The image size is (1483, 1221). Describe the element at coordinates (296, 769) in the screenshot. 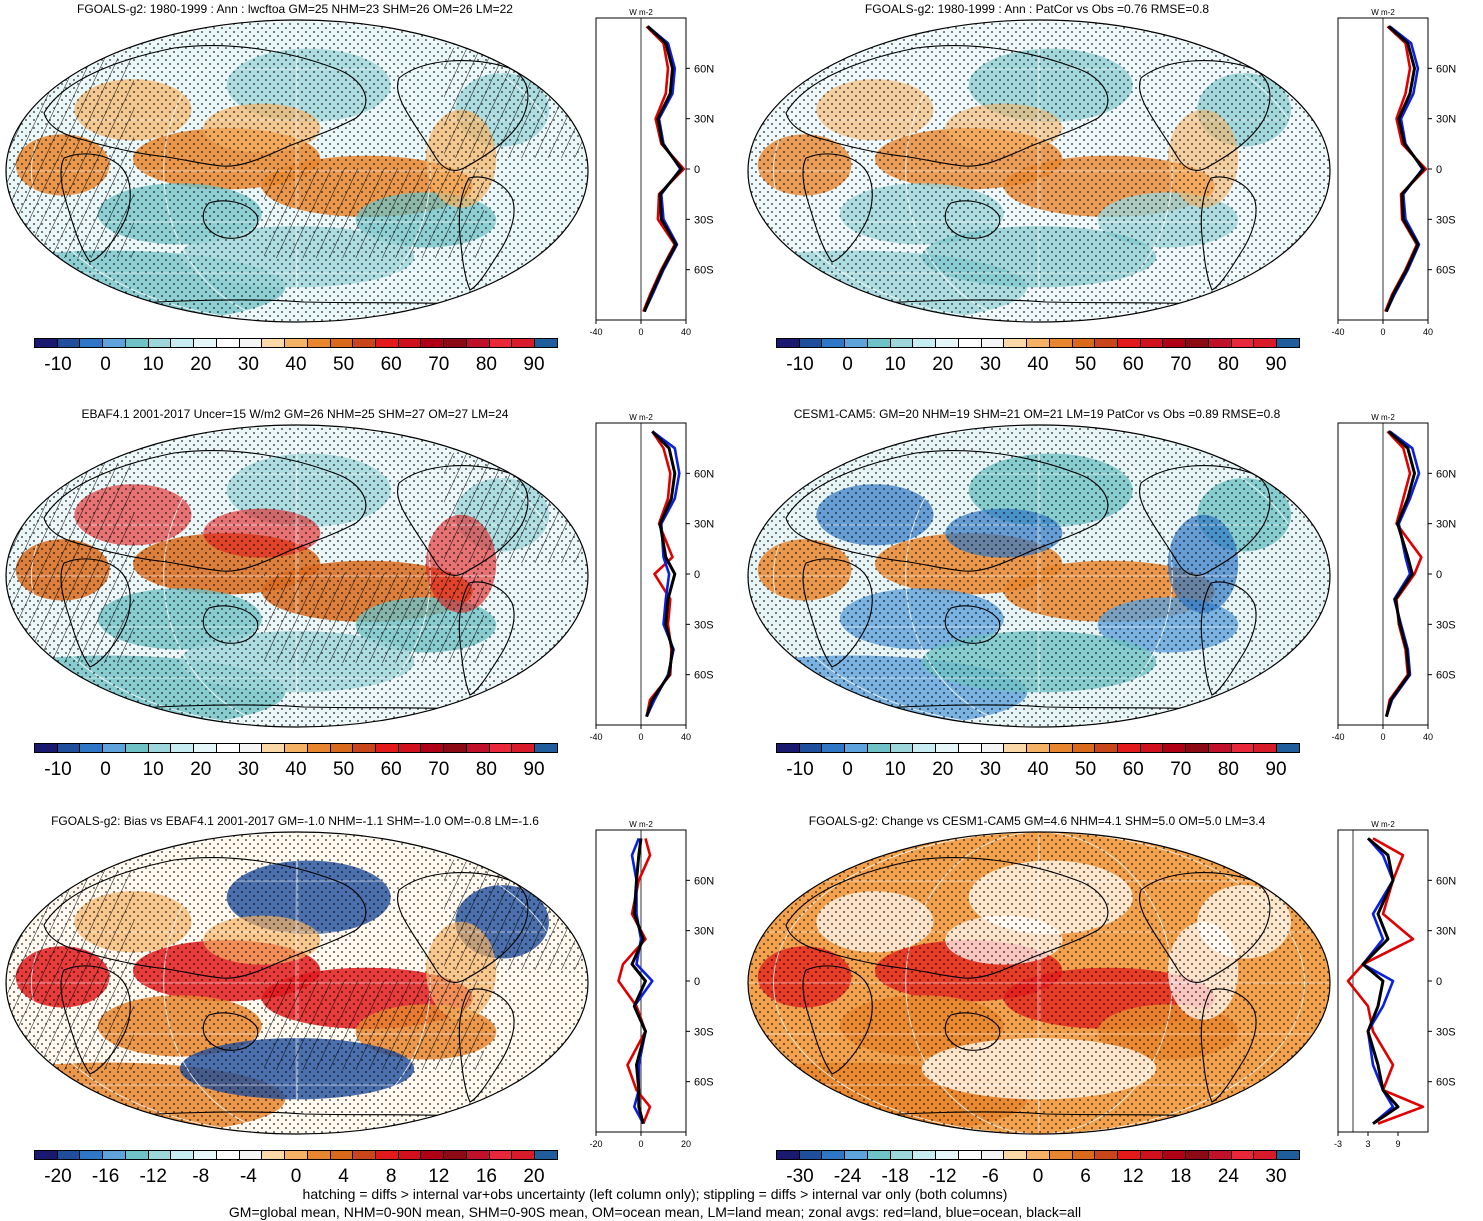

I see `colorbar-tick-label: 40` at that location.